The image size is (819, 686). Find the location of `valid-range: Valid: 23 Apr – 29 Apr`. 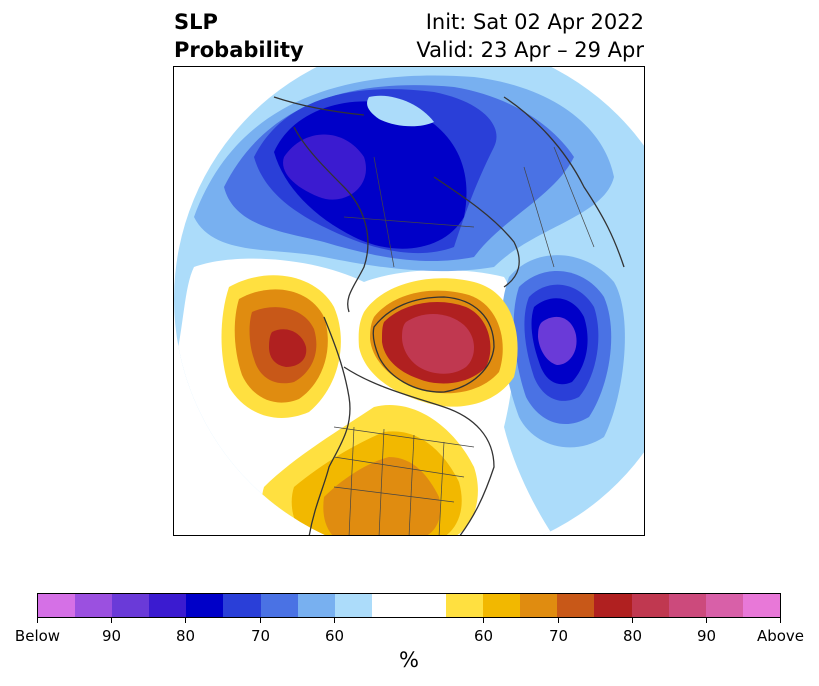

valid-range: Valid: 23 Apr – 29 Apr is located at coordinates (530, 50).